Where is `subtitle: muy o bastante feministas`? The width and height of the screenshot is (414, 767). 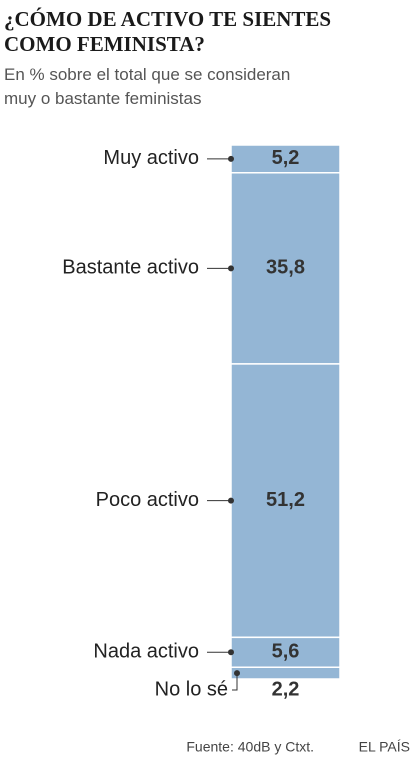 subtitle: muy o bastante feministas is located at coordinates (102, 98).